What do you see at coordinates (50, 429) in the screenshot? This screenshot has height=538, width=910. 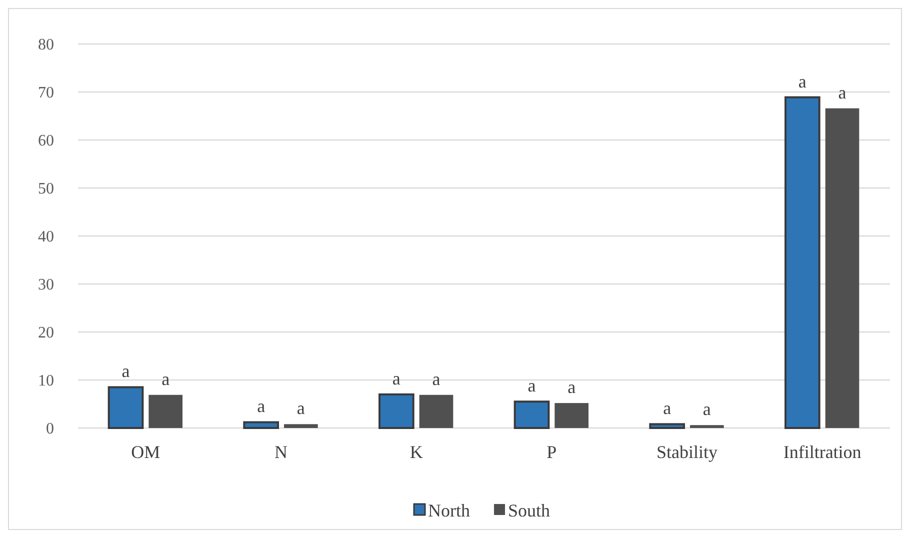 I see `y-tick-label: 0` at bounding box center [50, 429].